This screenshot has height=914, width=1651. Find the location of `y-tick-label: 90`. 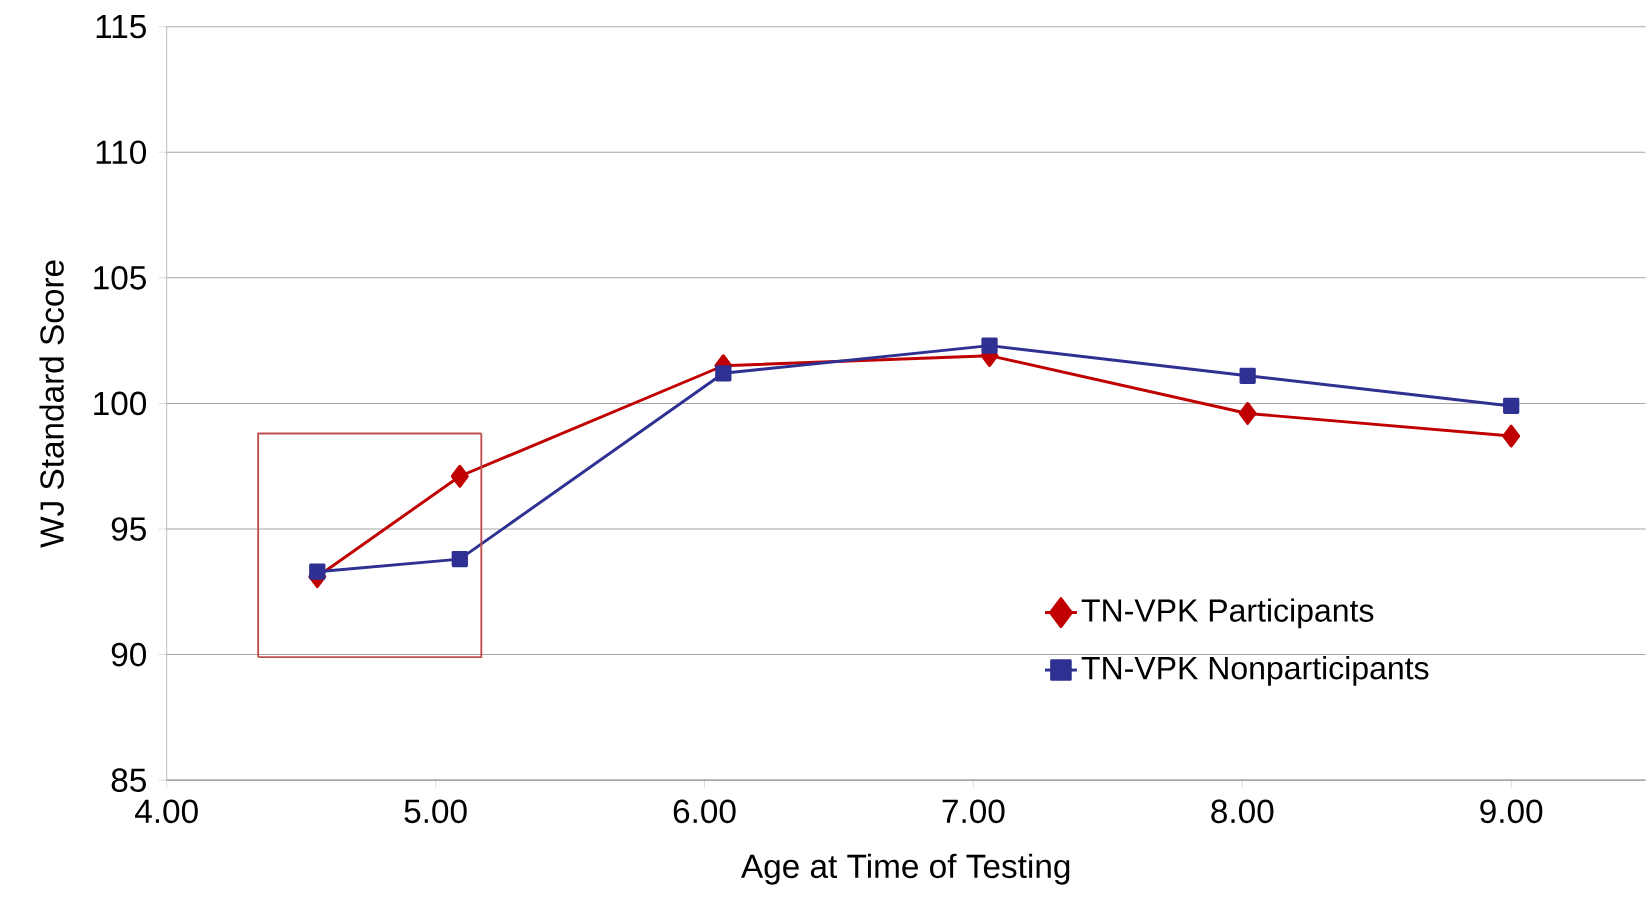

y-tick-label: 90 is located at coordinates (129, 655).